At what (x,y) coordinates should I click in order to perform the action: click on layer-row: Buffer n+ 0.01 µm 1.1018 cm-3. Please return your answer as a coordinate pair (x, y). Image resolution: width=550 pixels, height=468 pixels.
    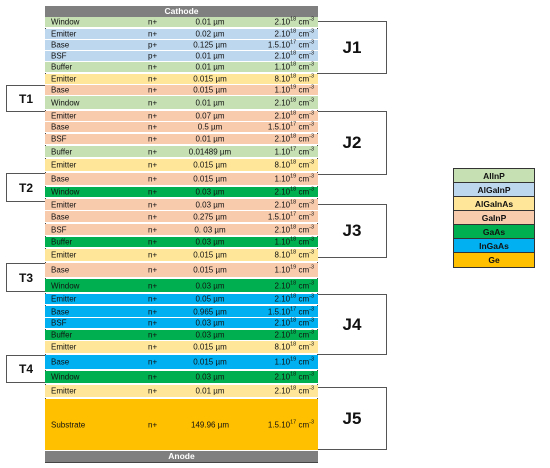
    Looking at the image, I should click on (181, 67).